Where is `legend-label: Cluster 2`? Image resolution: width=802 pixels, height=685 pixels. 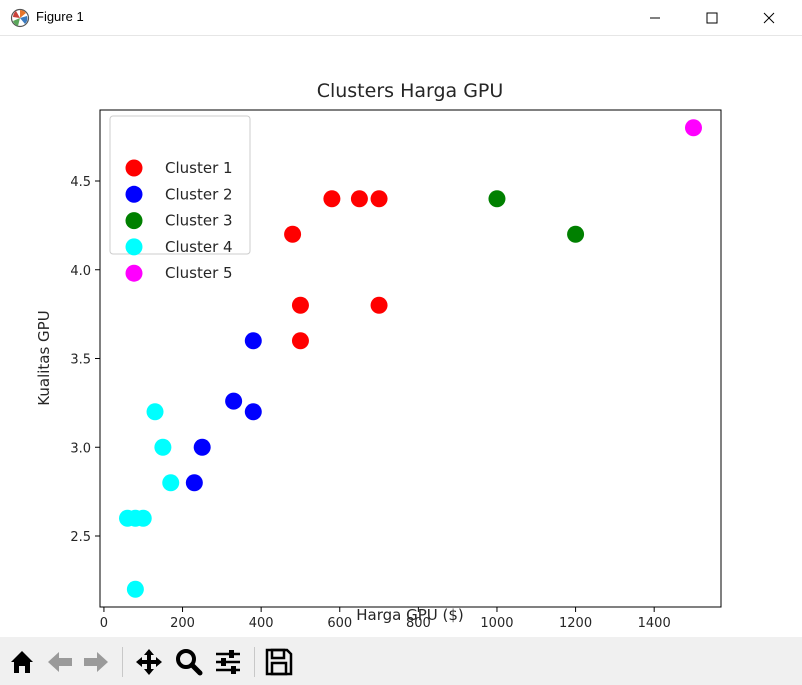 legend-label: Cluster 2 is located at coordinates (199, 194).